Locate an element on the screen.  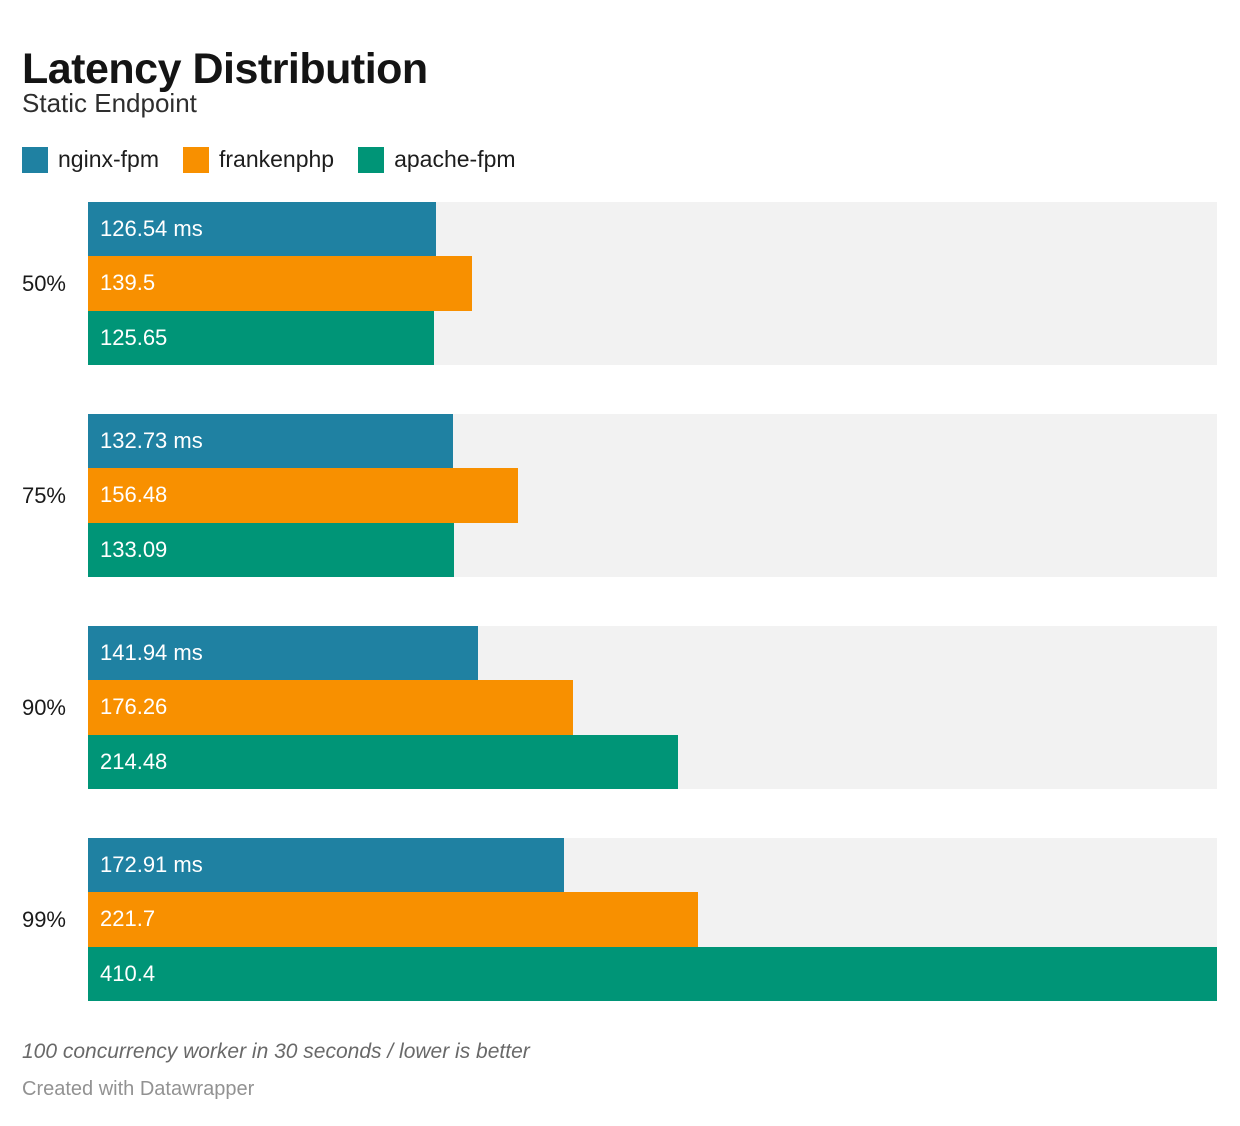
attribution-text: Created with Datawrapper is located at coordinates (138, 1089).